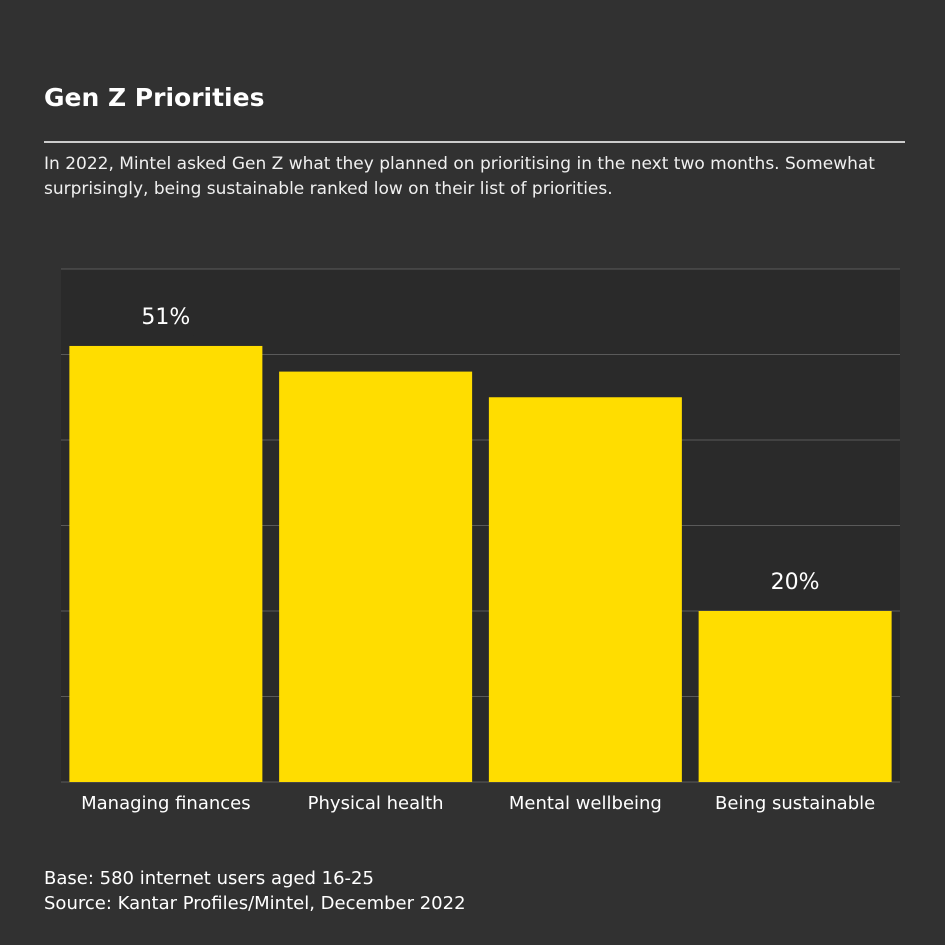 The width and height of the screenshot is (945, 945). Describe the element at coordinates (154, 97) in the screenshot. I see `chart-title: Gen Z Priorities` at that location.